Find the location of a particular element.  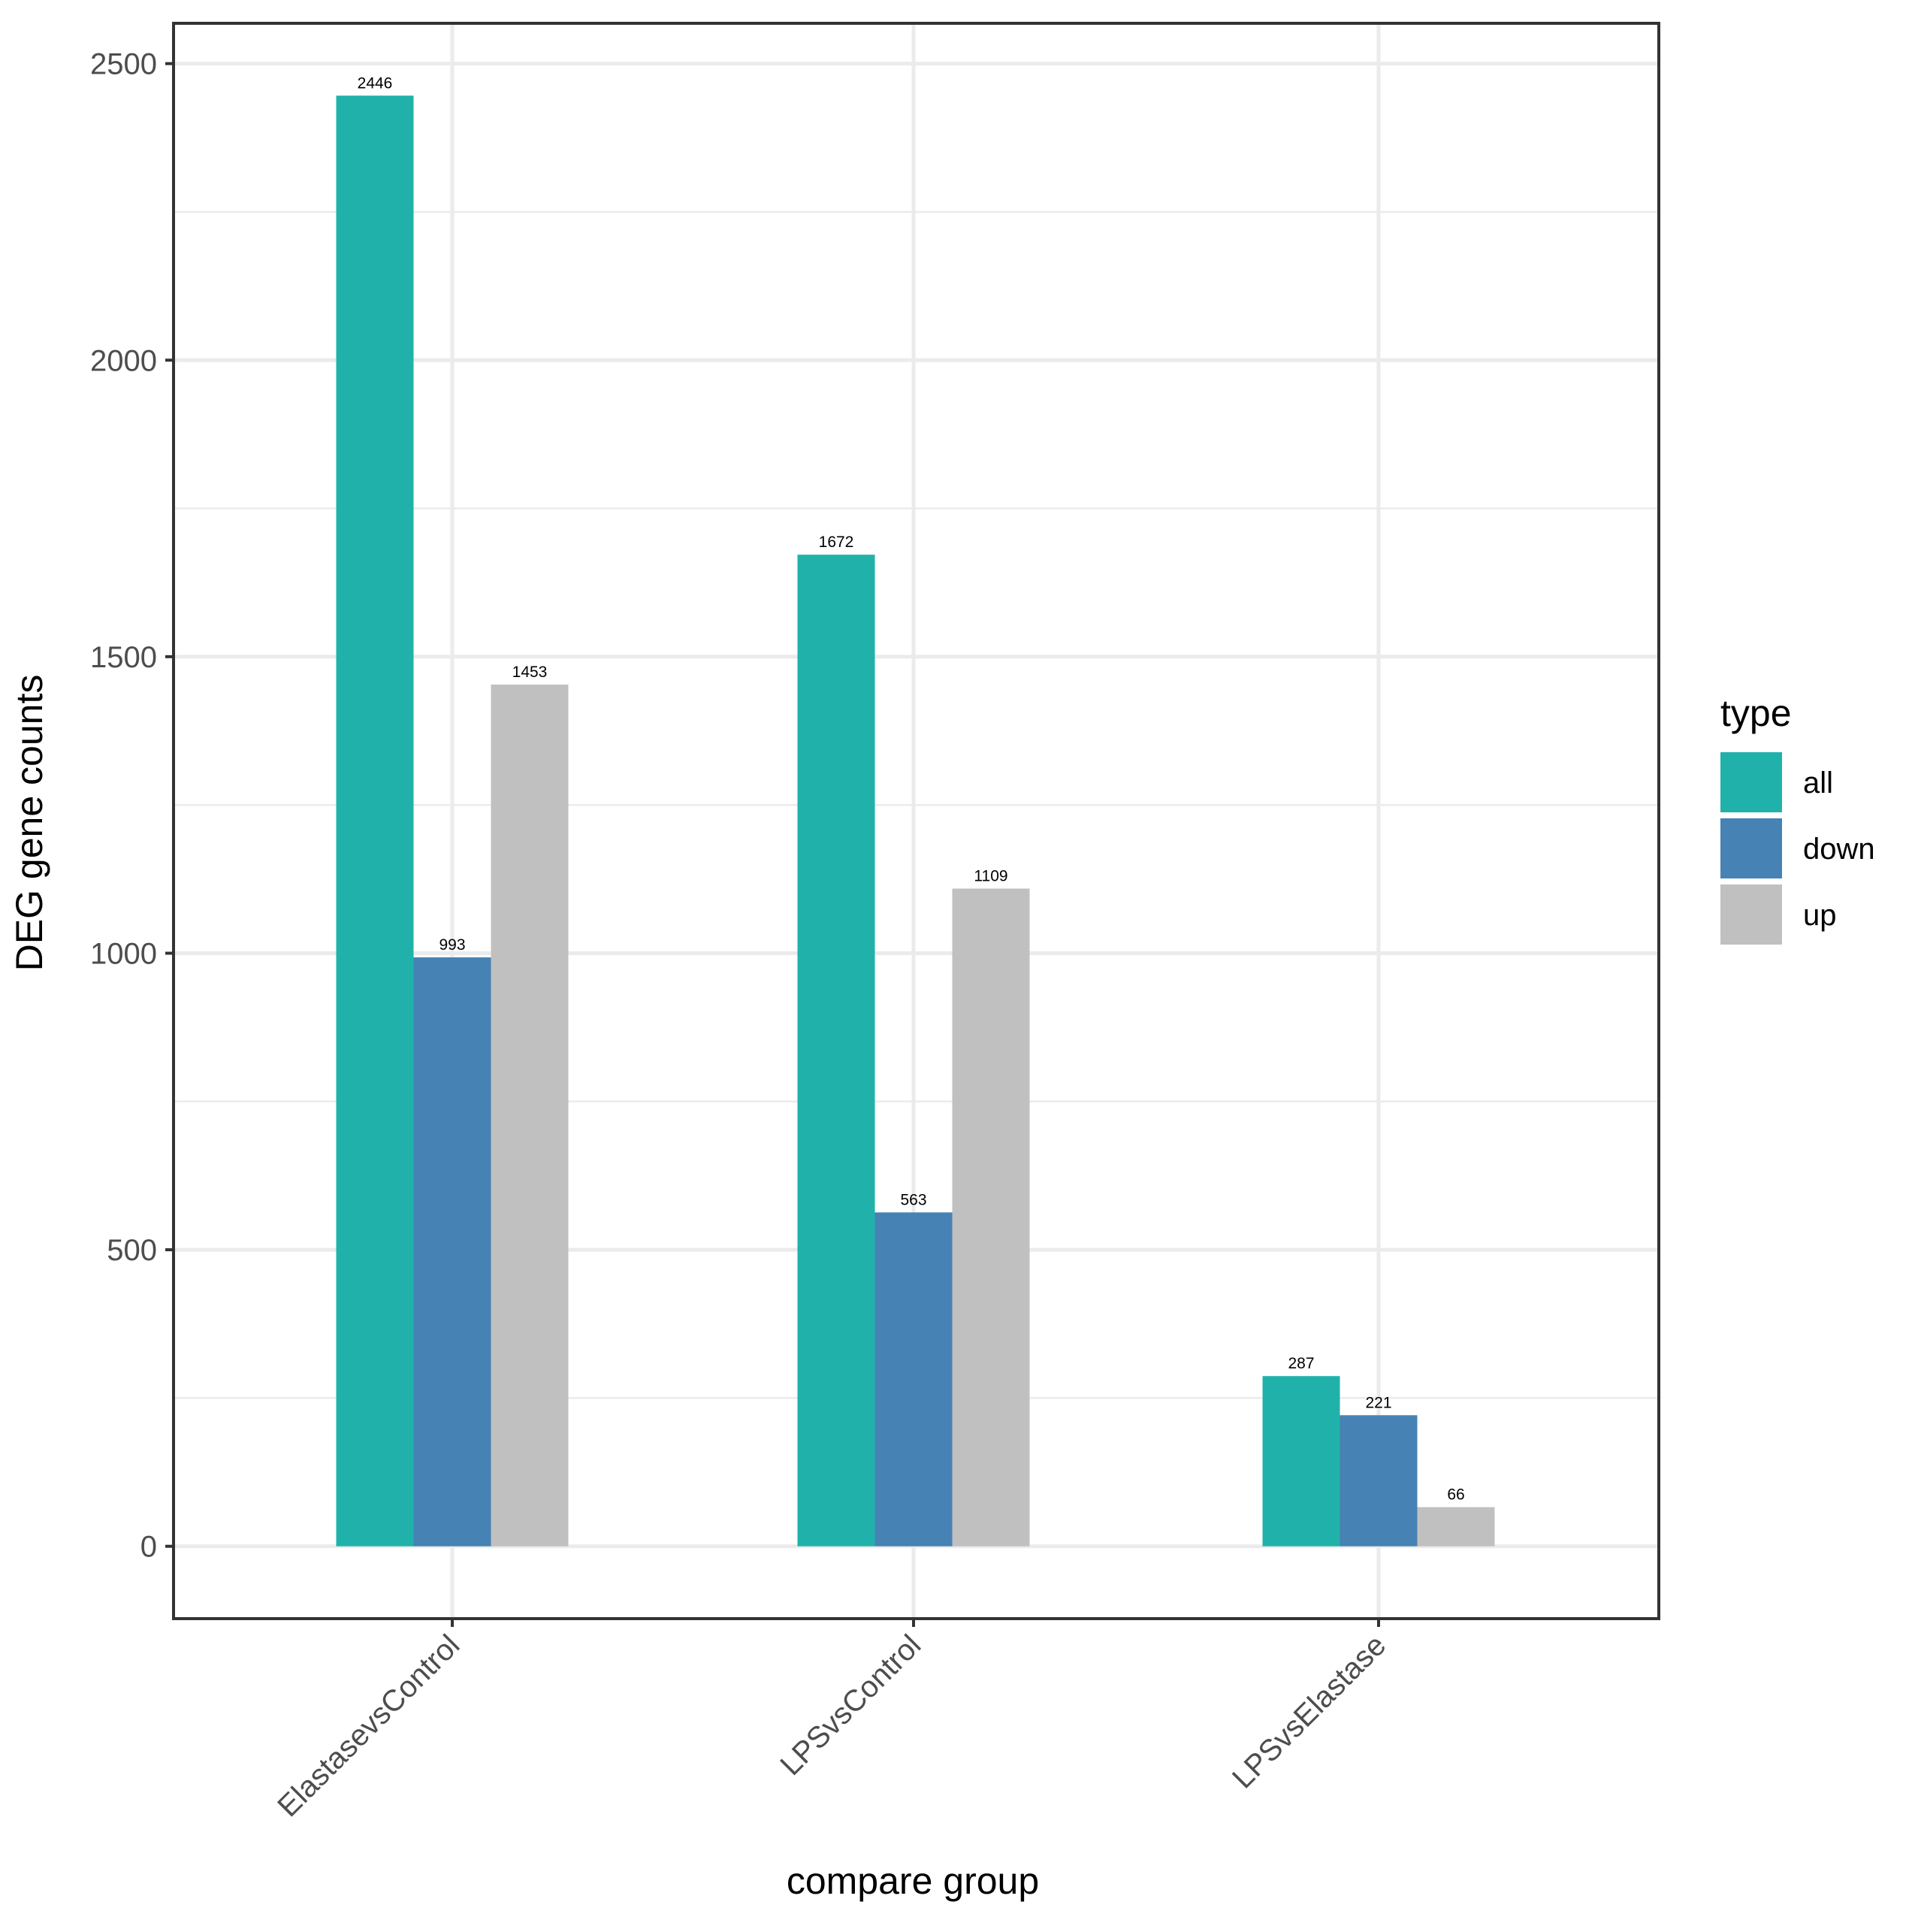

legend-key-down is located at coordinates (1751, 848).